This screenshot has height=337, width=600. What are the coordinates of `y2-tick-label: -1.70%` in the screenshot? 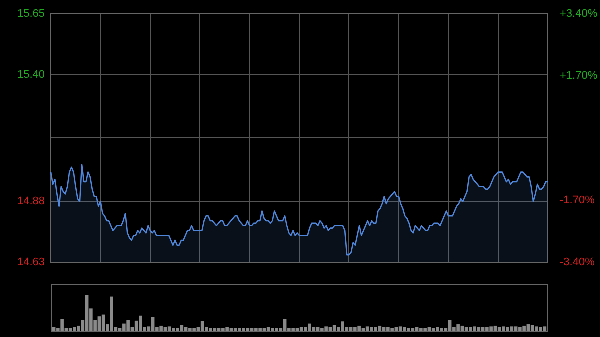 It's located at (578, 200).